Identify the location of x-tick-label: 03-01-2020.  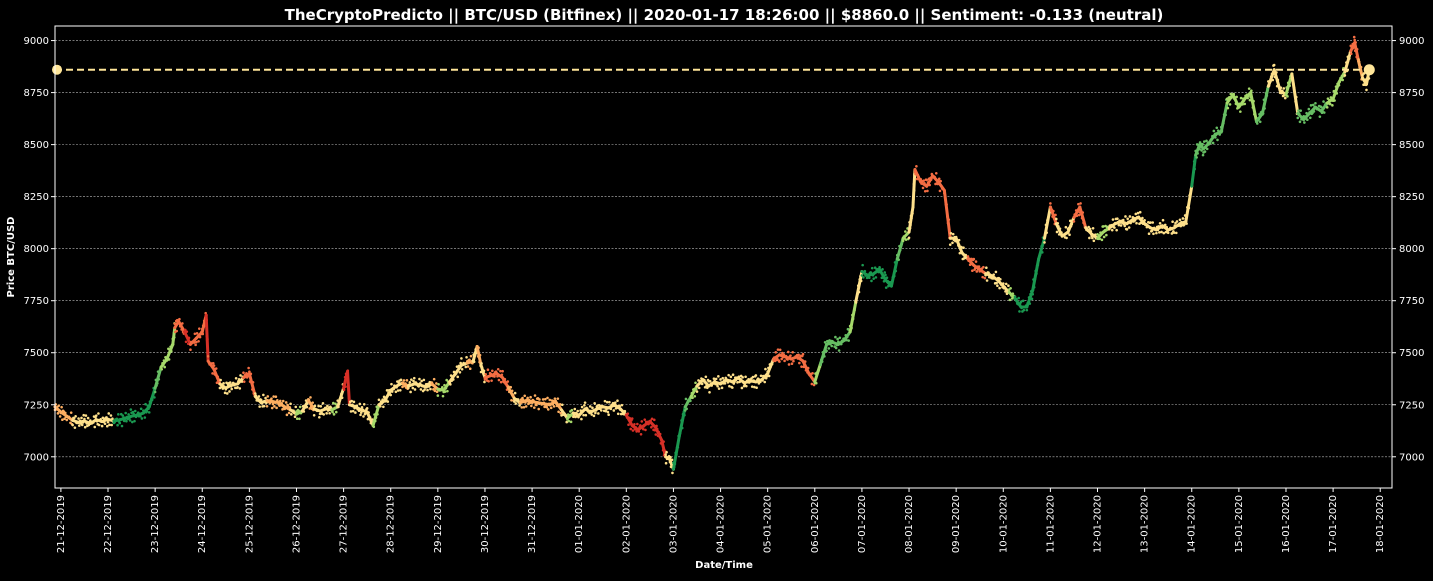
(673, 524).